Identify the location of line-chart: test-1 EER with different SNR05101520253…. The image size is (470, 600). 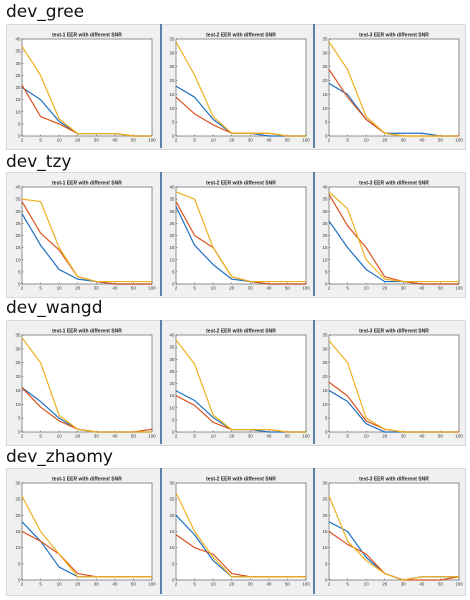
(85, 532).